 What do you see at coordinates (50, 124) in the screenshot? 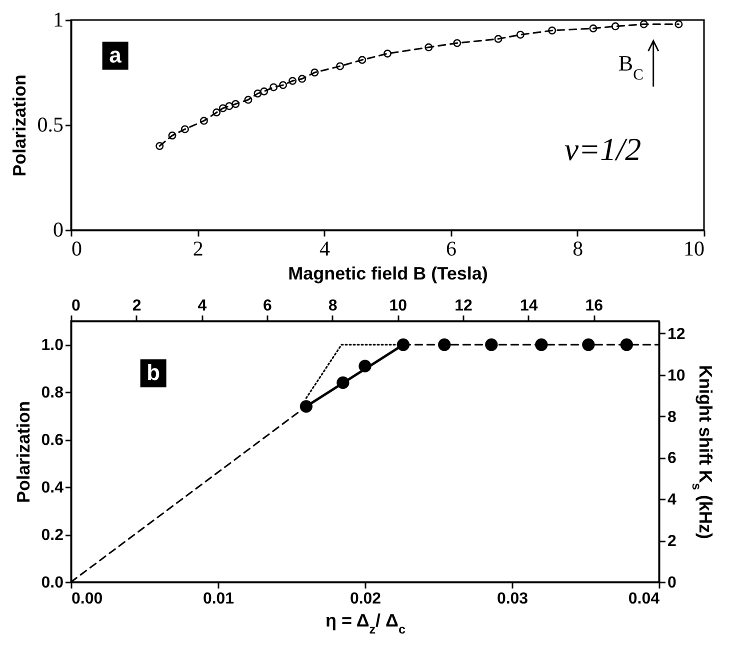
I see `y-tick-label: 0.5` at bounding box center [50, 124].